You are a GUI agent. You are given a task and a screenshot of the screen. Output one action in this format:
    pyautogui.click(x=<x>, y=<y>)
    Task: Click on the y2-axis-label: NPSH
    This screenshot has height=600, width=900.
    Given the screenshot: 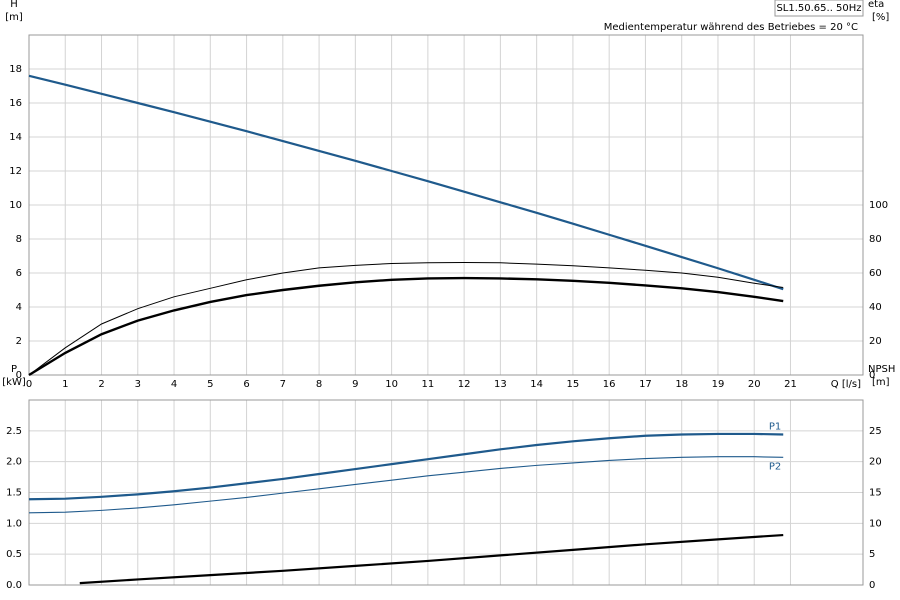 What is the action you would take?
    pyautogui.click(x=881, y=369)
    